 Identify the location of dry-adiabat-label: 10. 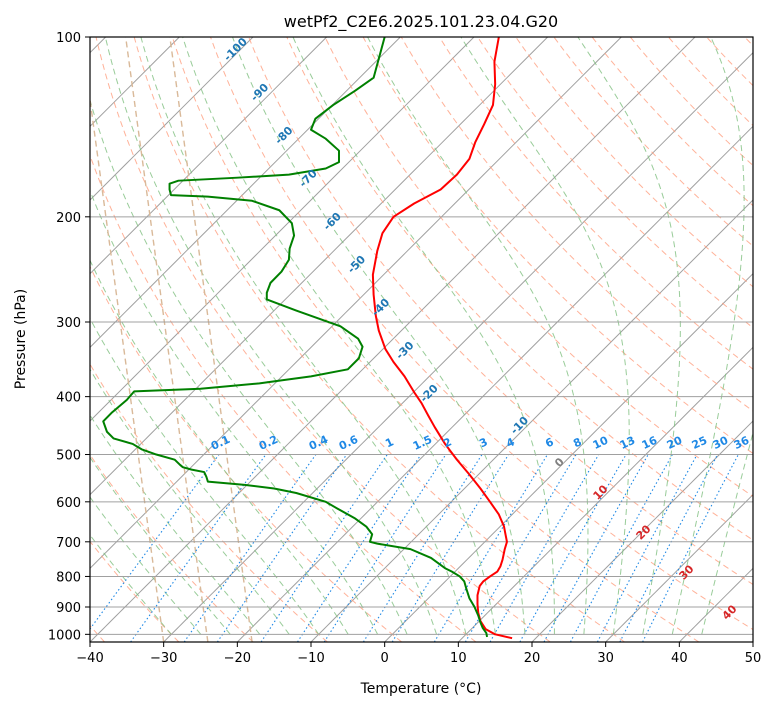
(601, 492).